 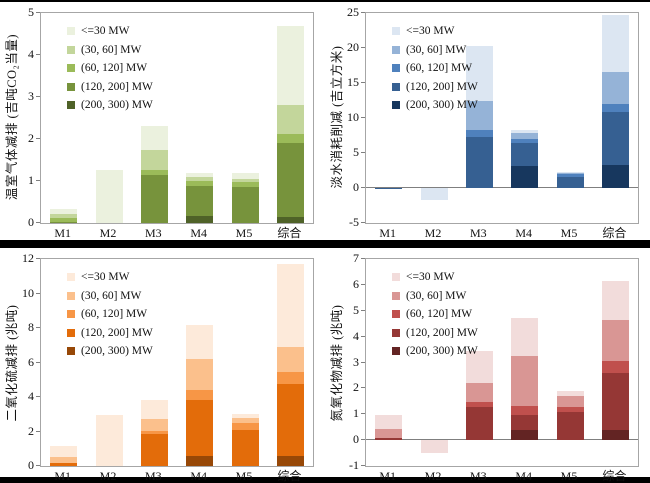 What do you see at coordinates (31, 12) in the screenshot?
I see `y-tick-label: 5` at bounding box center [31, 12].